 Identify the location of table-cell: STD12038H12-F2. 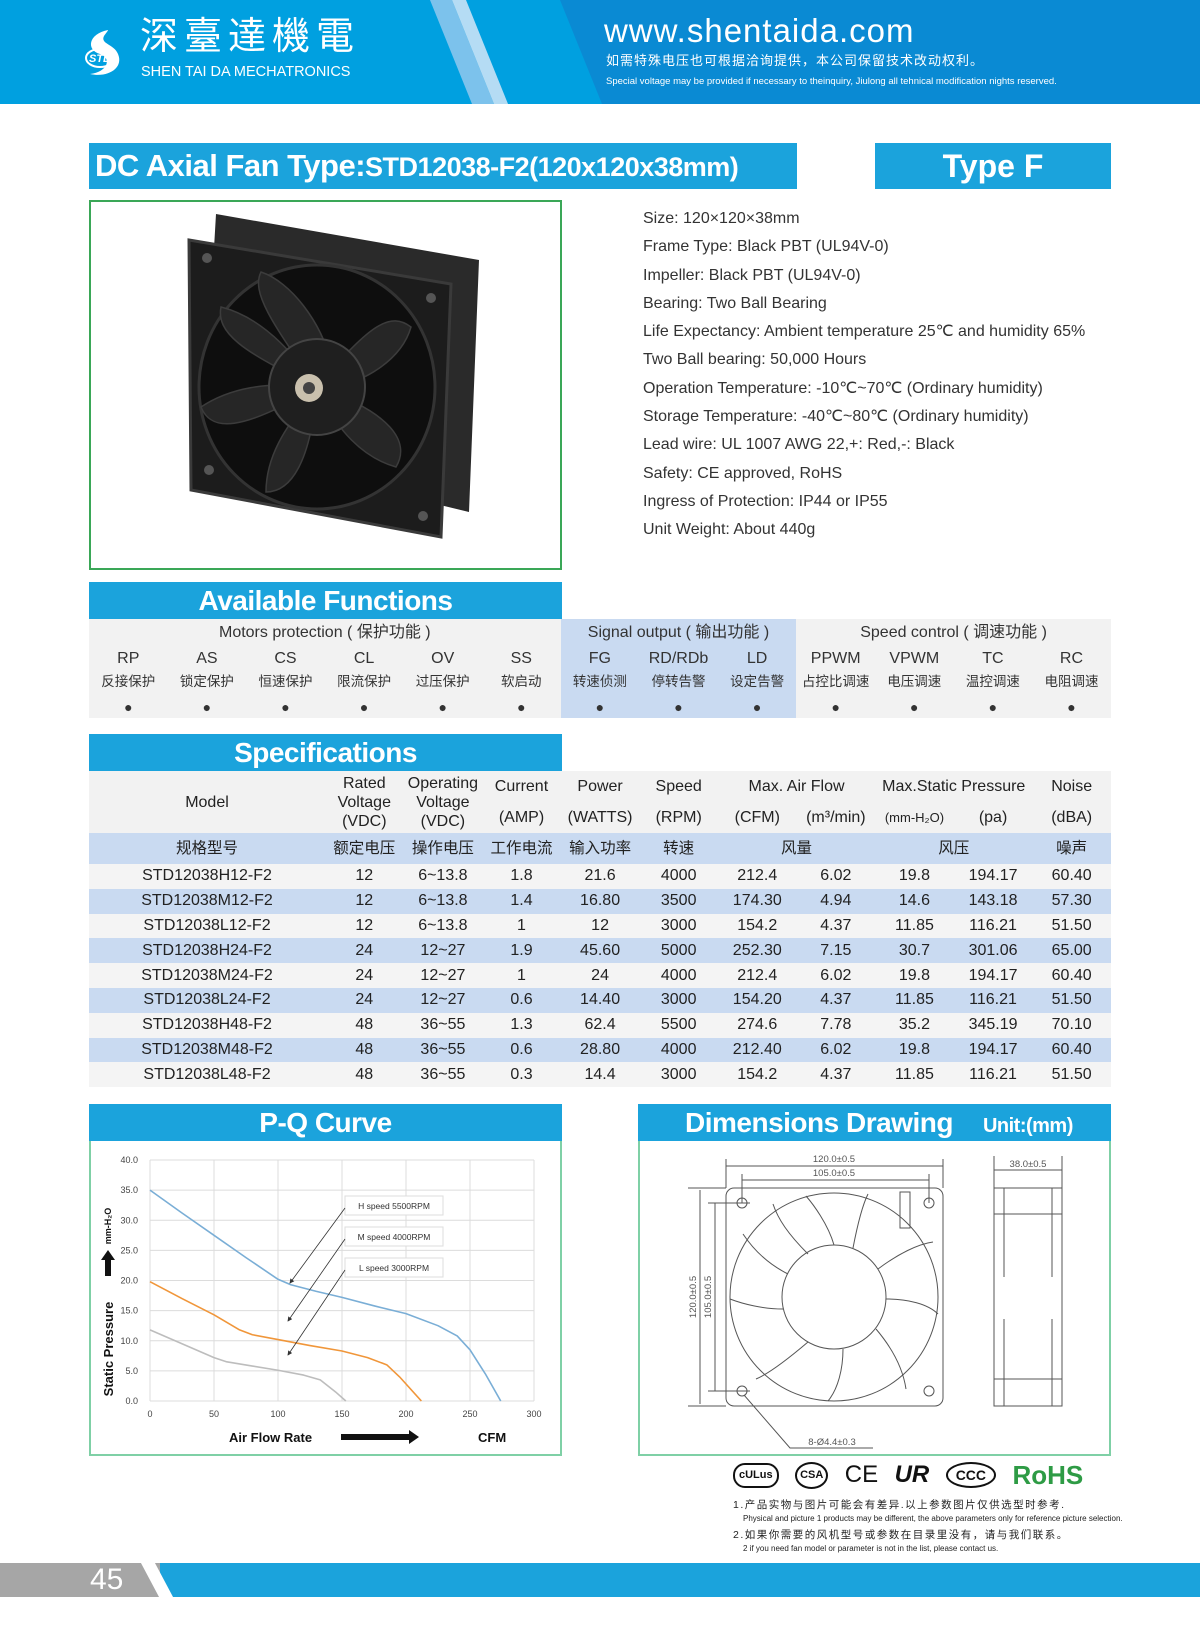
(207, 876).